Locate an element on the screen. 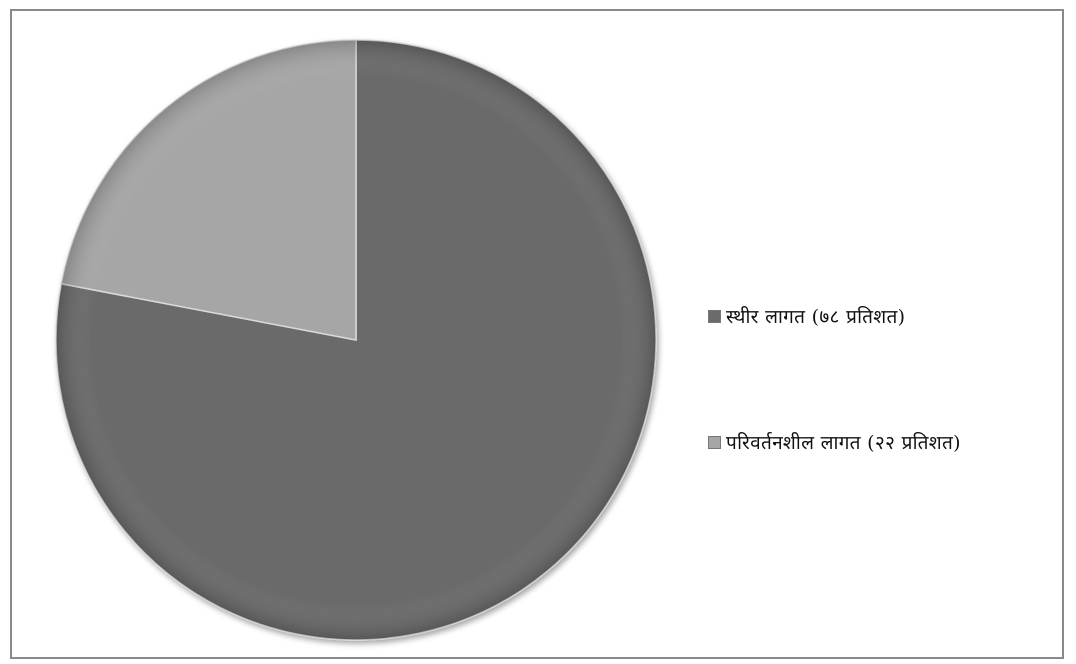  legend-label-fixed-cost: स्थीर लागत (७८ प्रतिशत) is located at coordinates (816, 317).